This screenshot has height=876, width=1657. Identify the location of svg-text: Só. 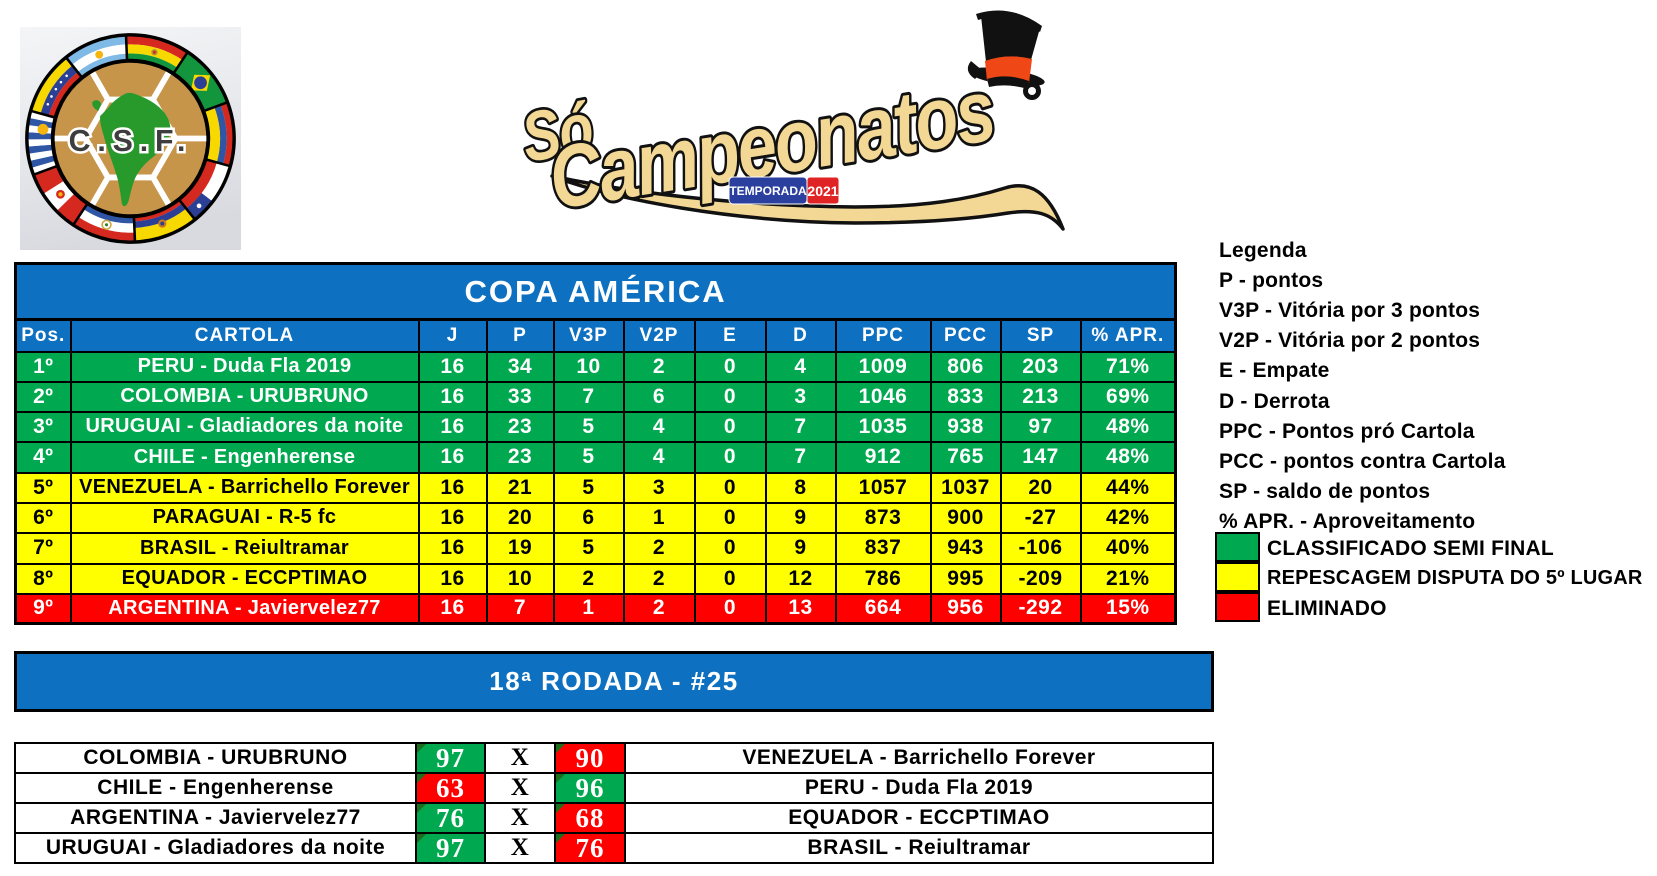
(557, 133).